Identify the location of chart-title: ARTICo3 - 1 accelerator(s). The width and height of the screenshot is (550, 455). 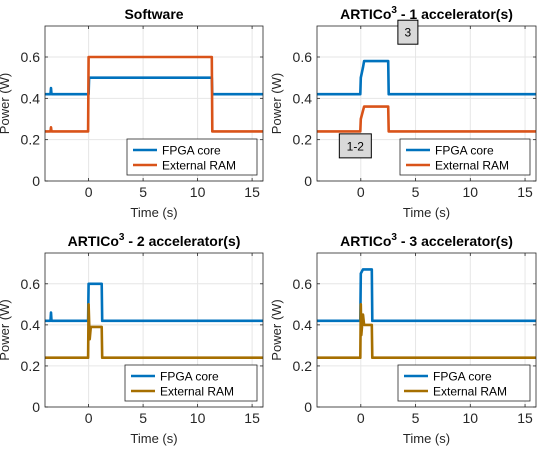
(426, 13).